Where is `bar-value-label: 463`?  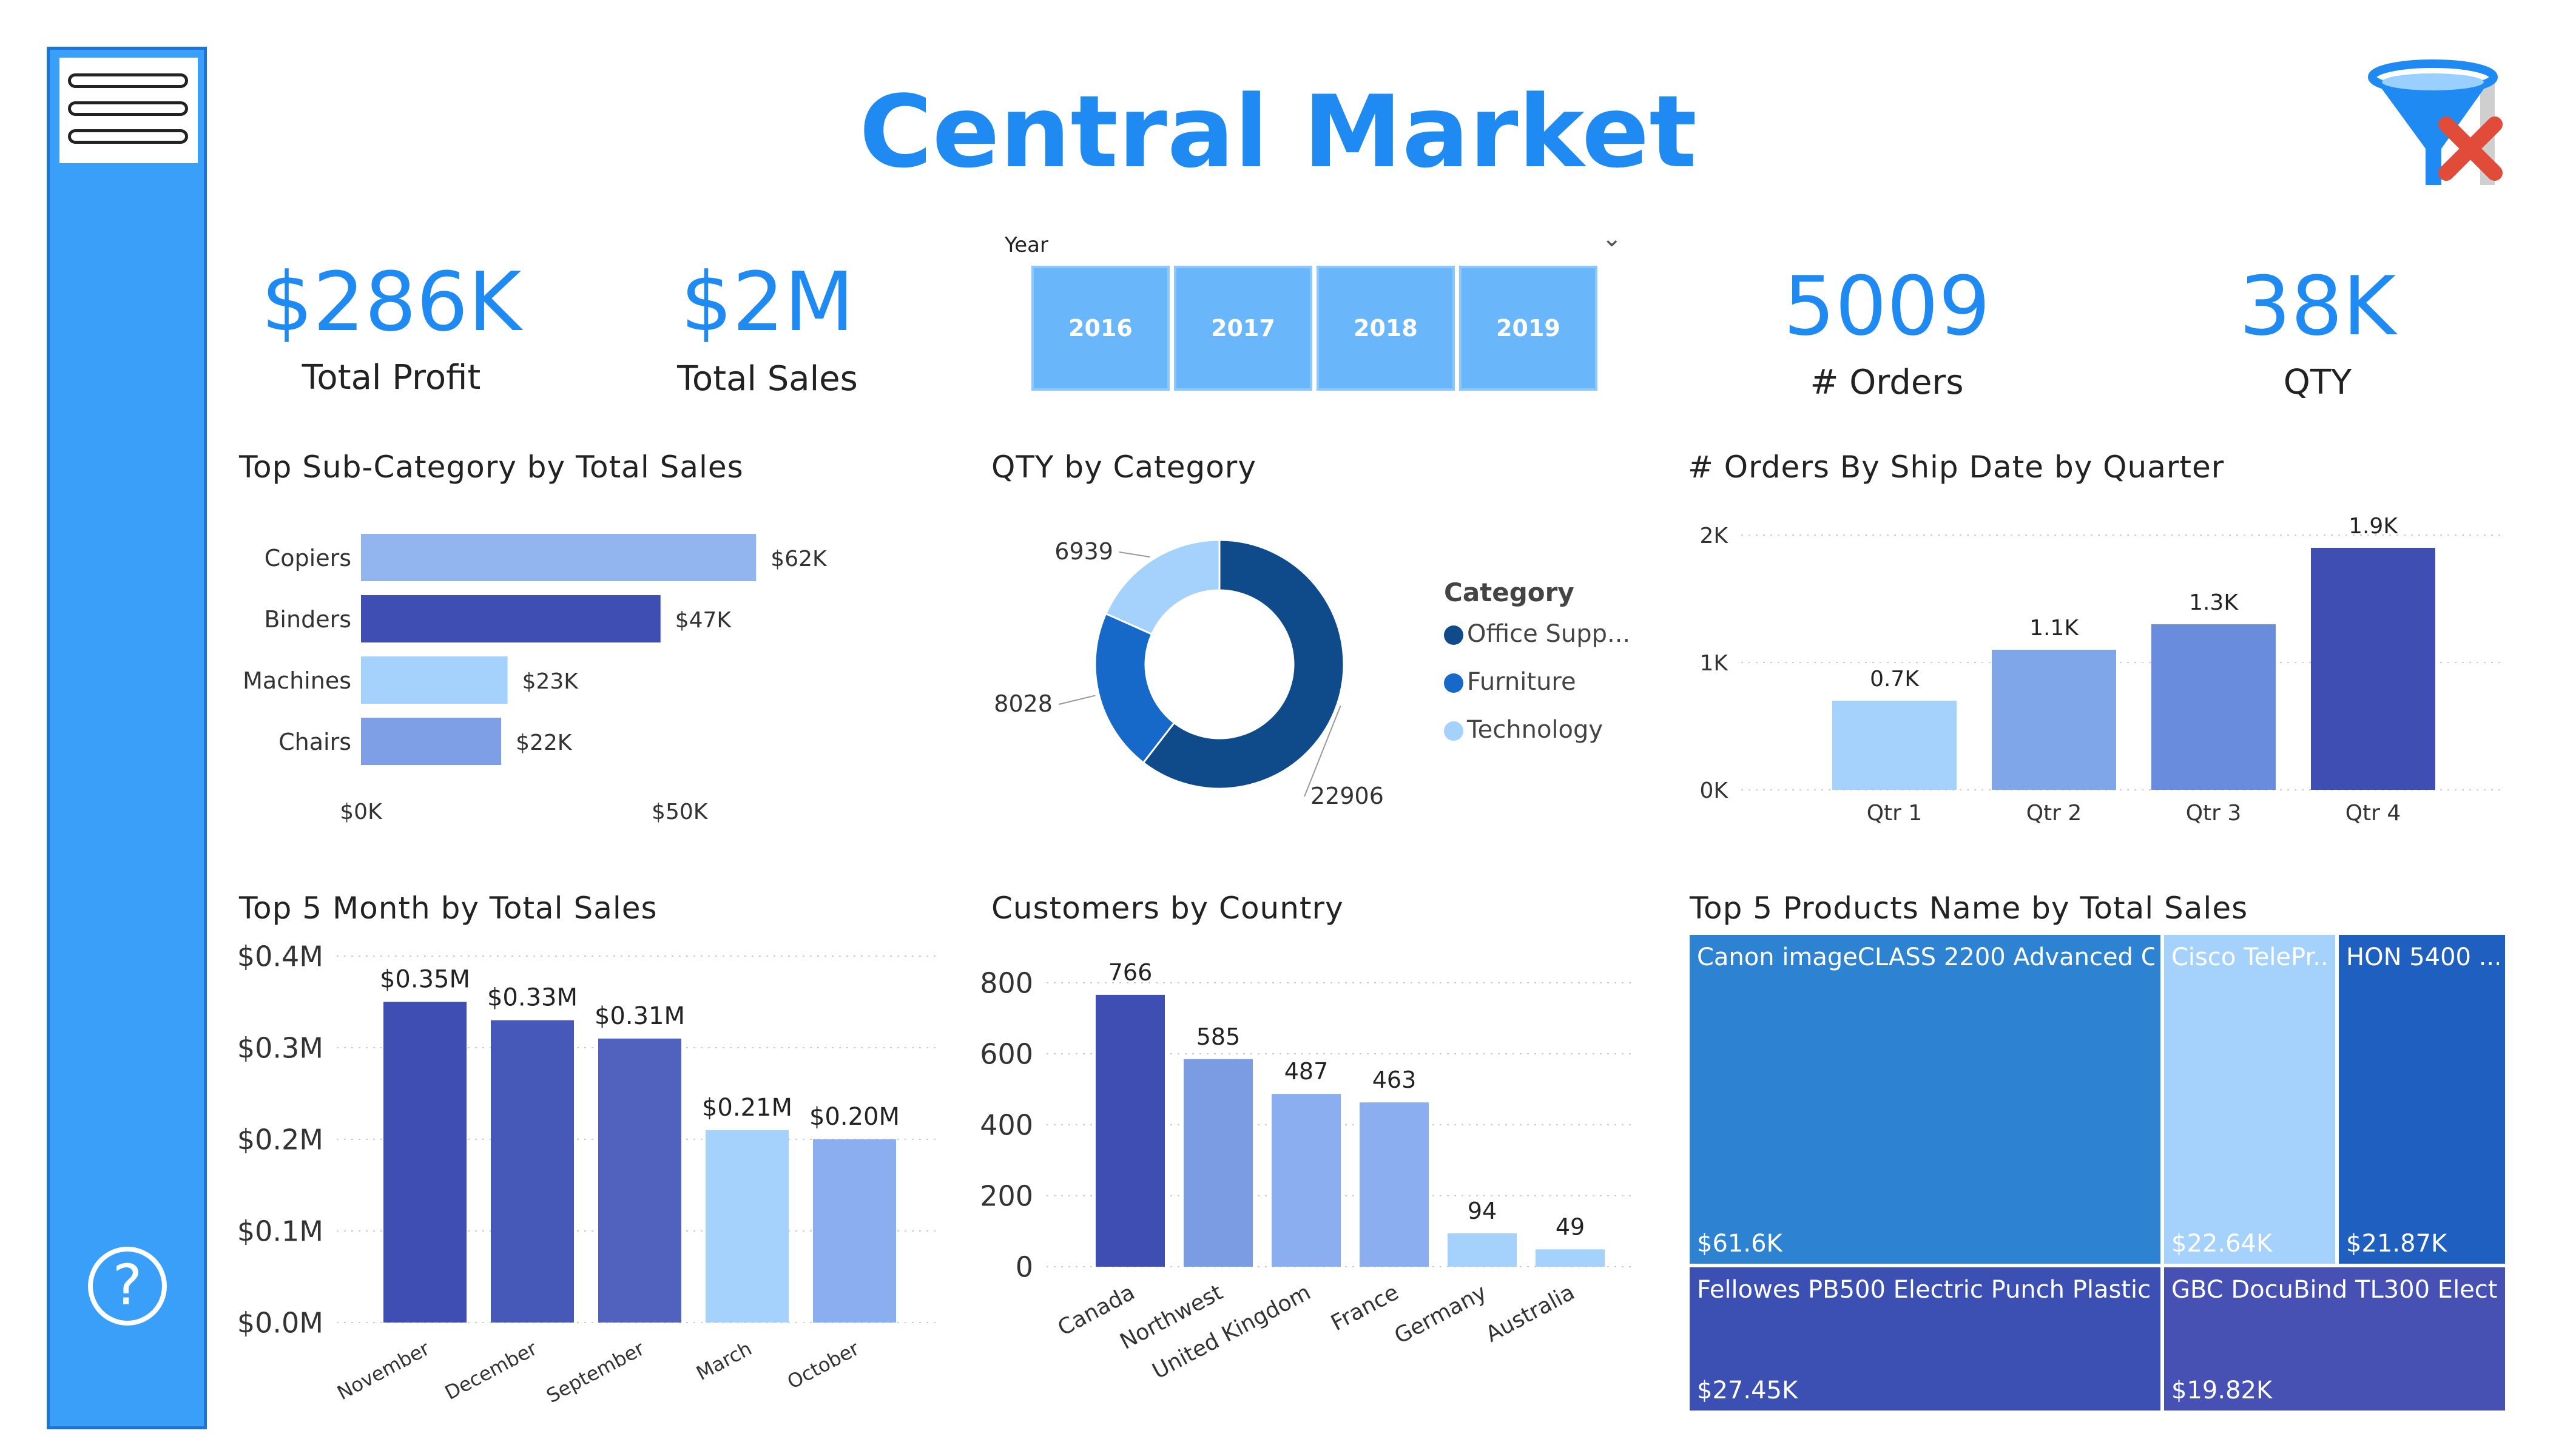
bar-value-label: 463 is located at coordinates (1394, 1080).